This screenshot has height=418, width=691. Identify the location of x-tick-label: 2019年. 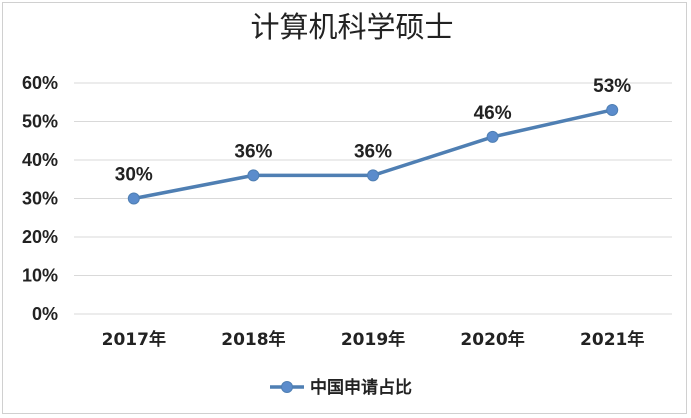
(373, 339).